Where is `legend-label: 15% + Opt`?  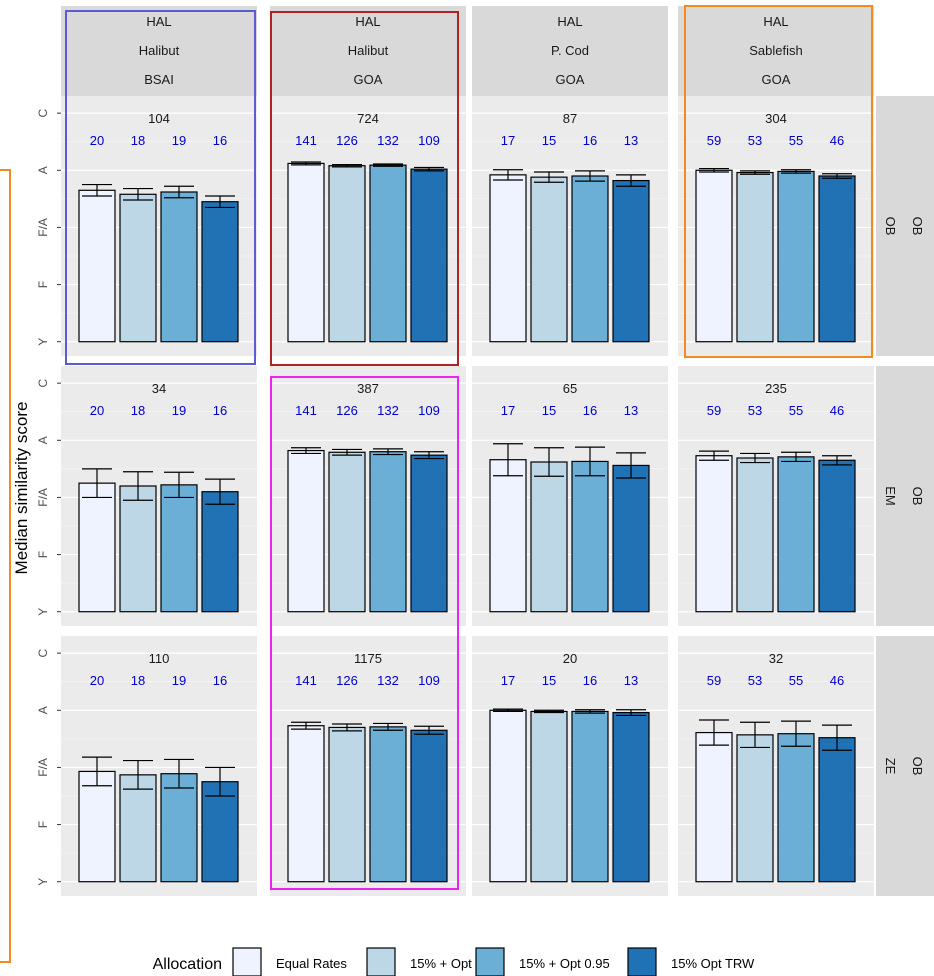 legend-label: 15% + Opt is located at coordinates (441, 963).